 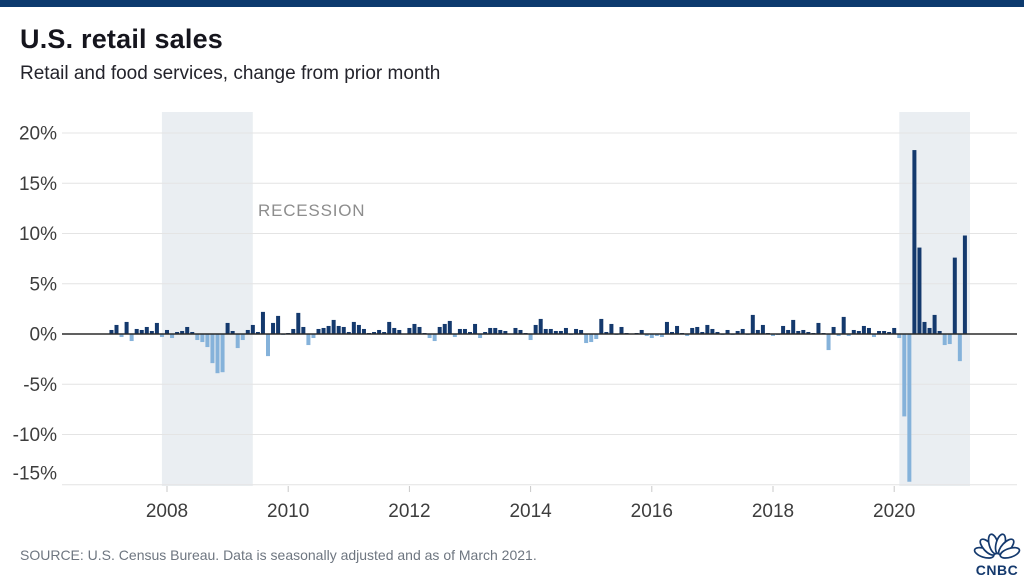 I want to click on recession-annotation: RECESSION, so click(x=311, y=210).